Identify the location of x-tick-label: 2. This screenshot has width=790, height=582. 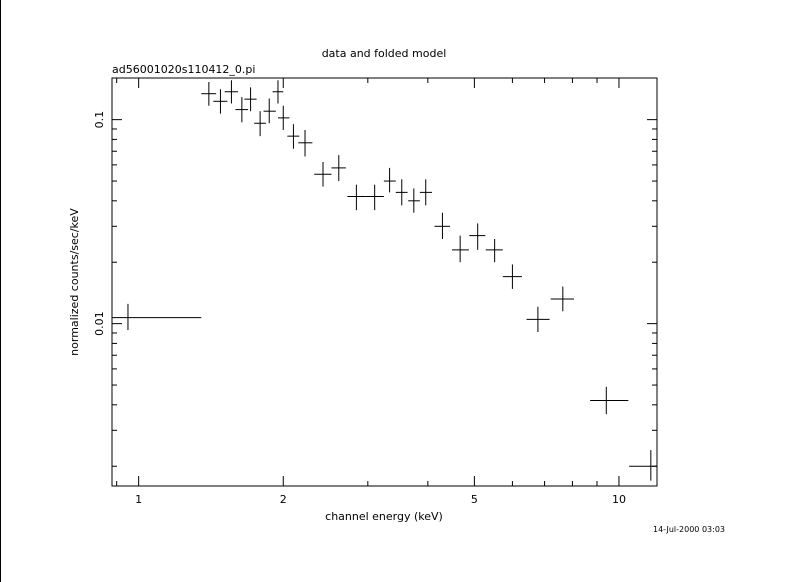
(283, 499).